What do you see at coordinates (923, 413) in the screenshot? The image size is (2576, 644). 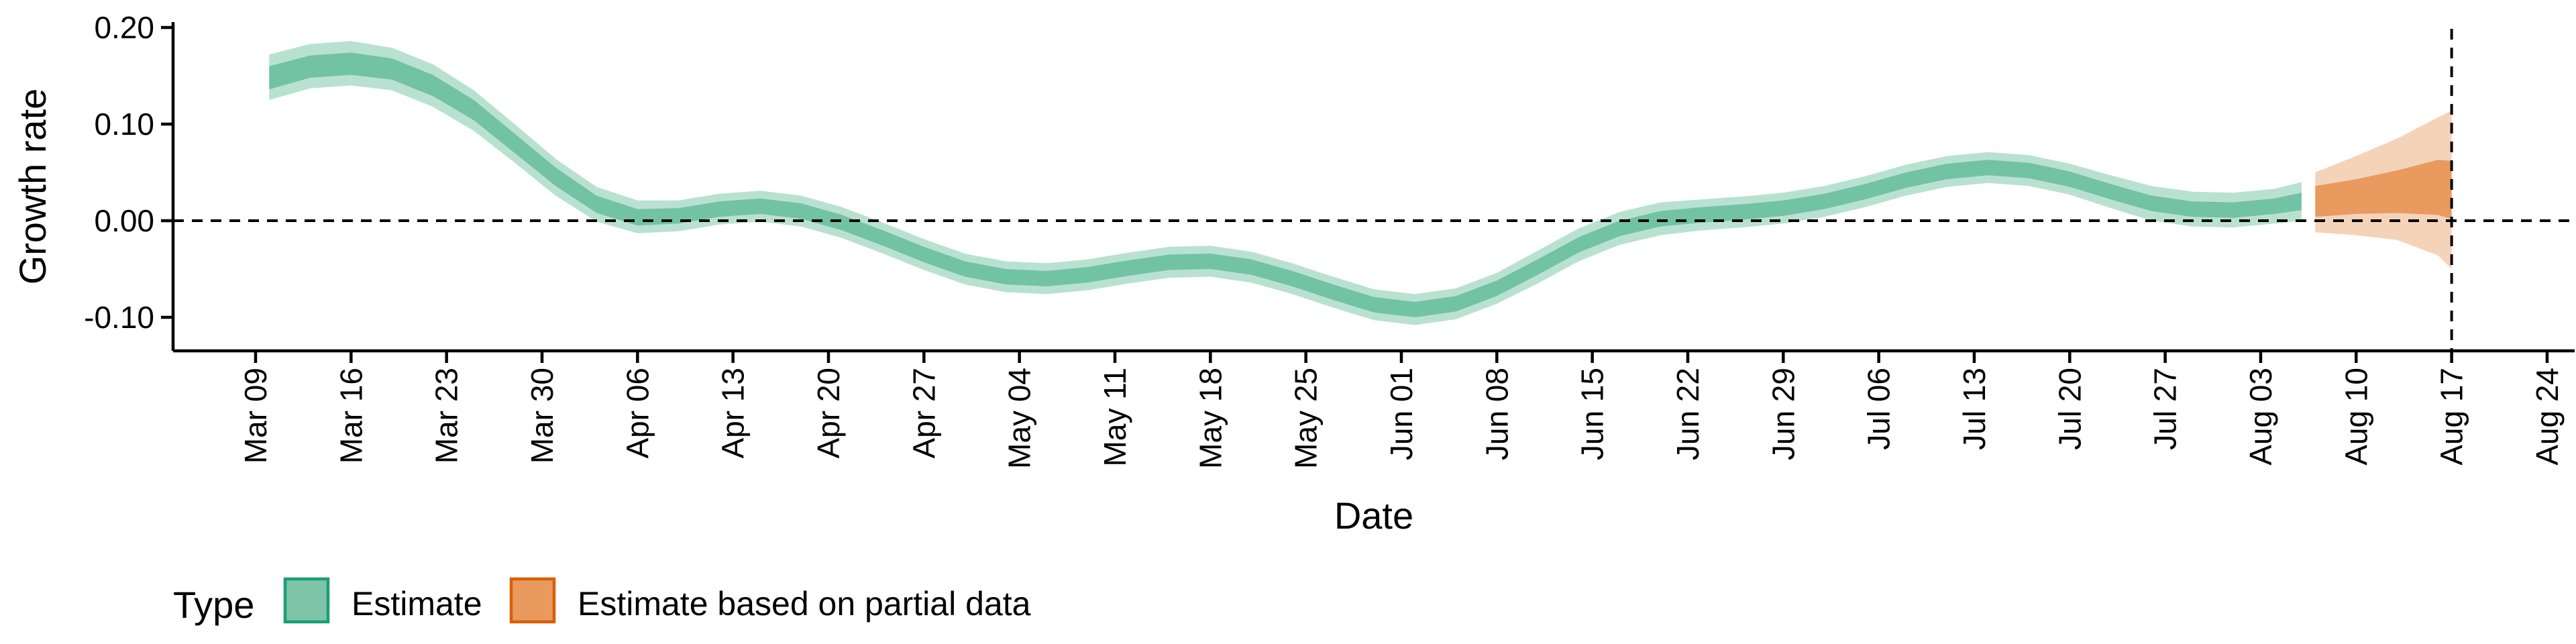 I see `x-tick-label: Apr 27` at bounding box center [923, 413].